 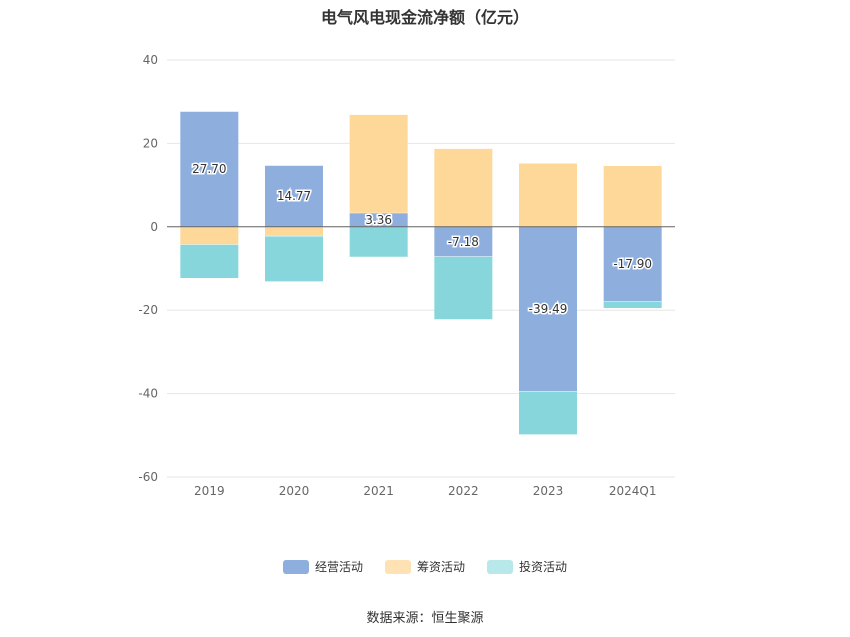 I want to click on data-label: -7.18, so click(x=463, y=242).